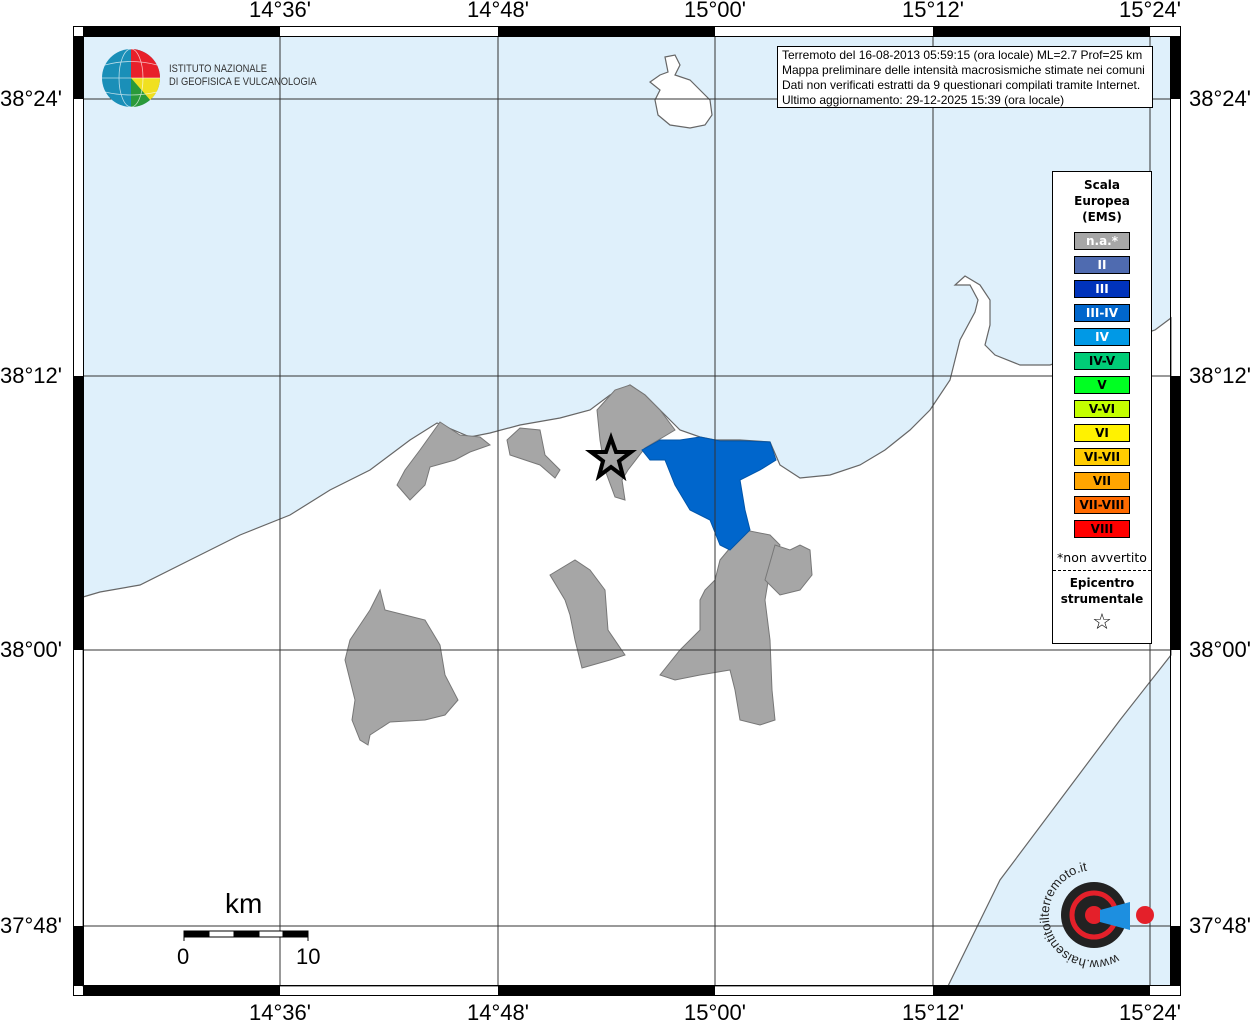 This screenshot has height=1024, width=1254. What do you see at coordinates (1102, 591) in the screenshot?
I see `legend-epicenter-label: Epicentro strumentale` at bounding box center [1102, 591].